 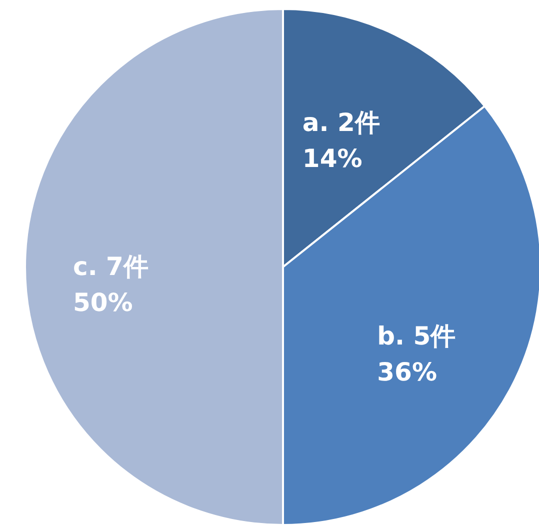 I want to click on slice-label: b. 5件 36%, so click(x=416, y=353).